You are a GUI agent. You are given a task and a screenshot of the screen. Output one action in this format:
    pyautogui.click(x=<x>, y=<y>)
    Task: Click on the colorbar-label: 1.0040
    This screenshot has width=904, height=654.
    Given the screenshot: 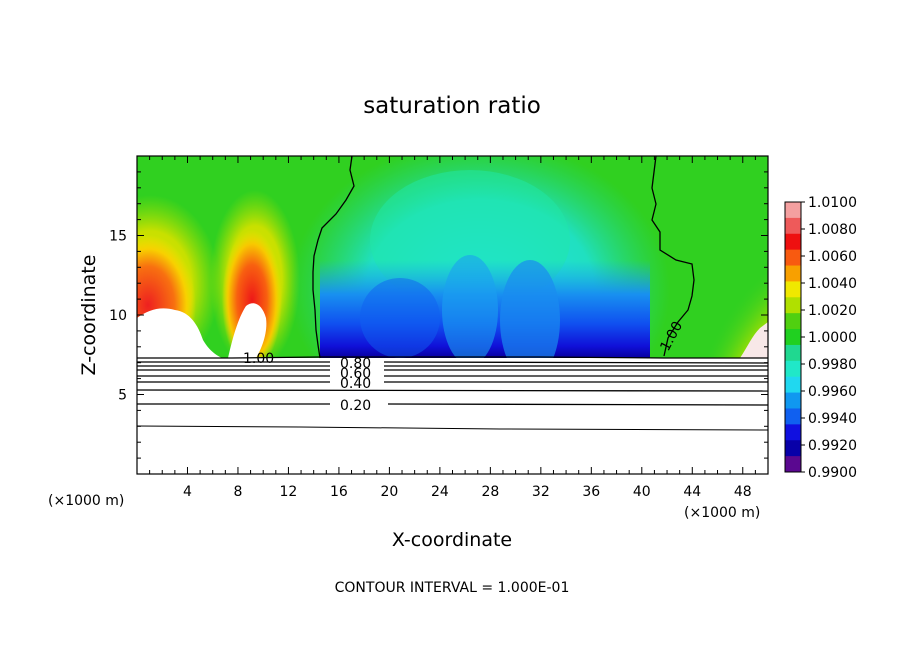 What is the action you would take?
    pyautogui.click(x=832, y=284)
    